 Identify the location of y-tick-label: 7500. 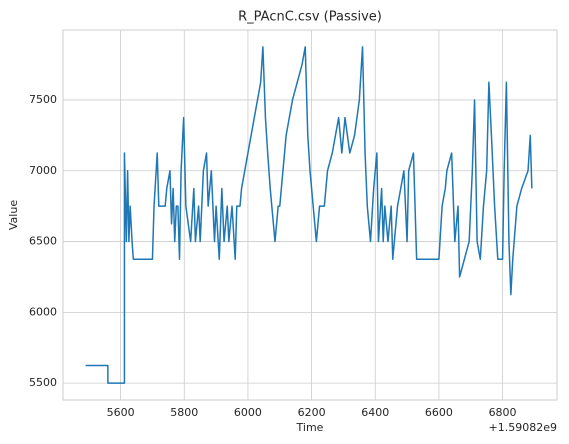
(43, 99).